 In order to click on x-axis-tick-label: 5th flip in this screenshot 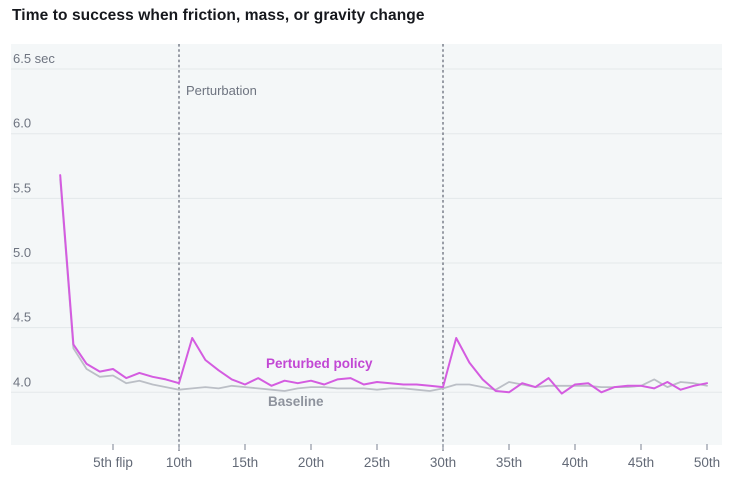, I will do `click(113, 462)`.